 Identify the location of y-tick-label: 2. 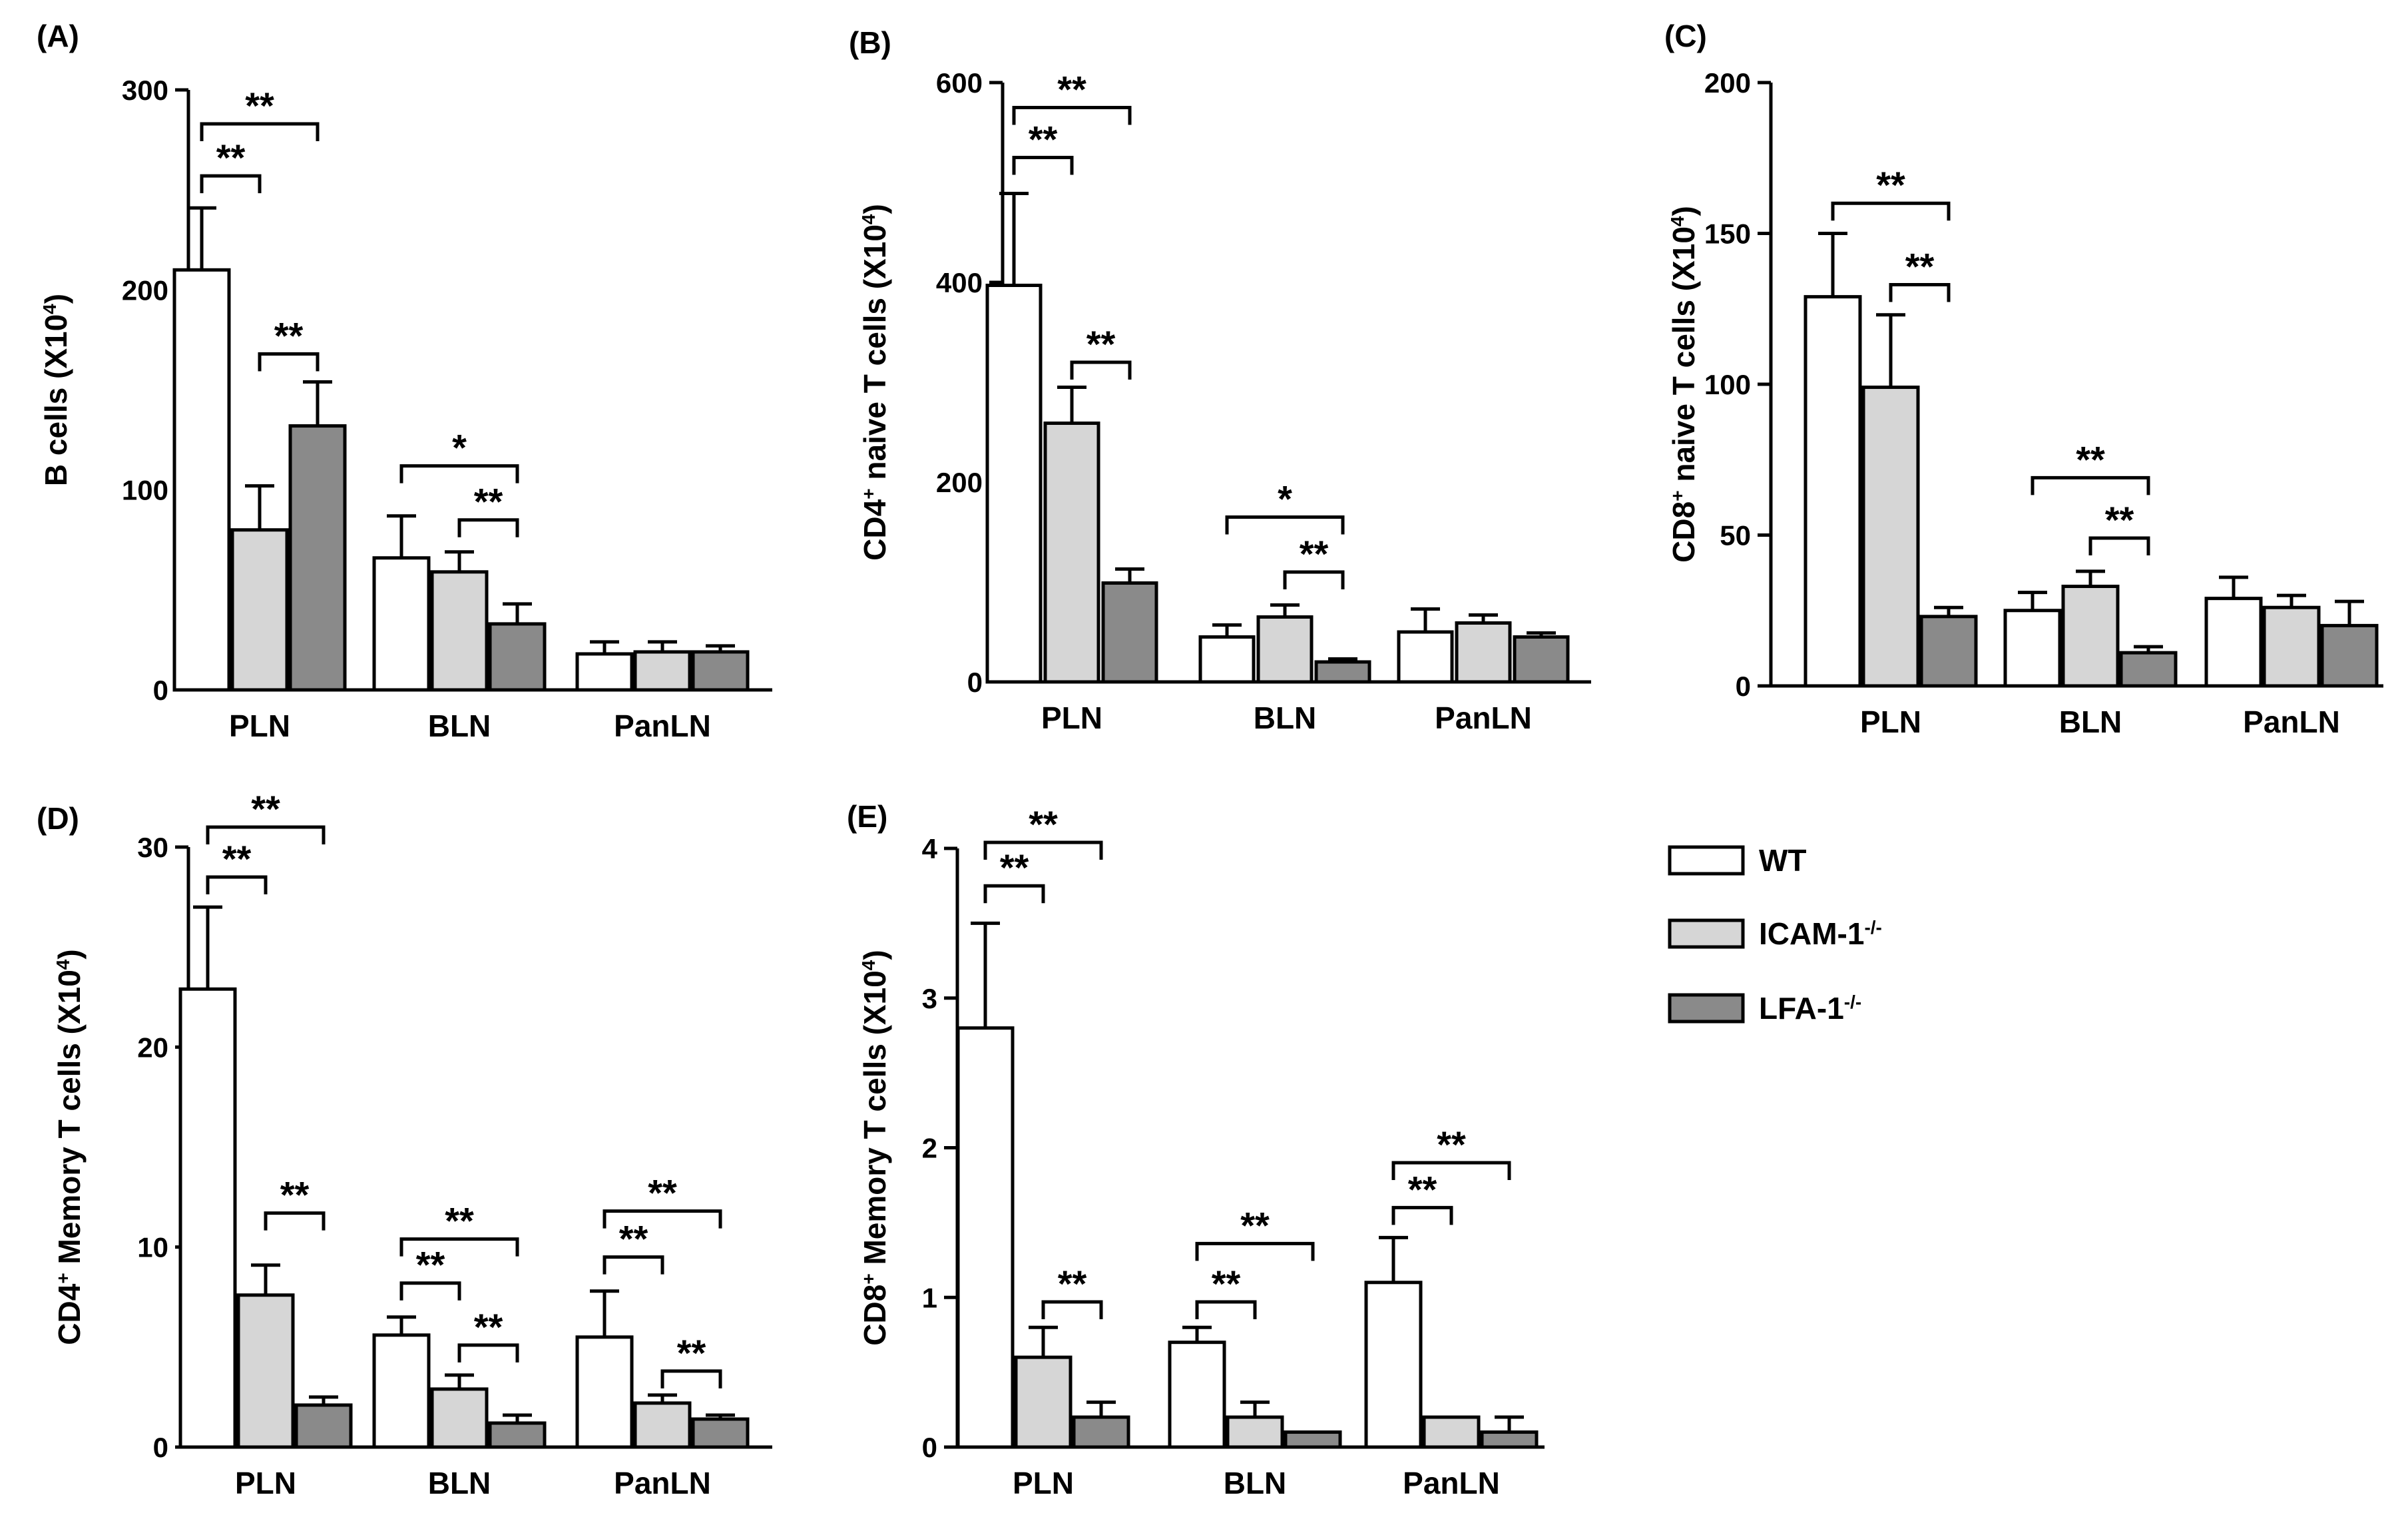
(929, 1148).